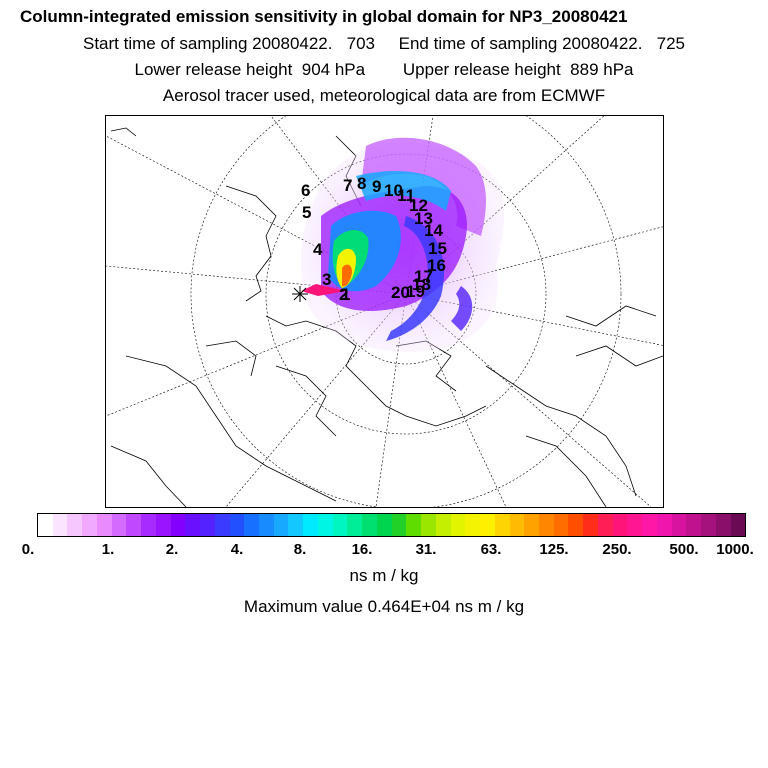 The width and height of the screenshot is (768, 768). I want to click on trajectory-label: 3, so click(326, 279).